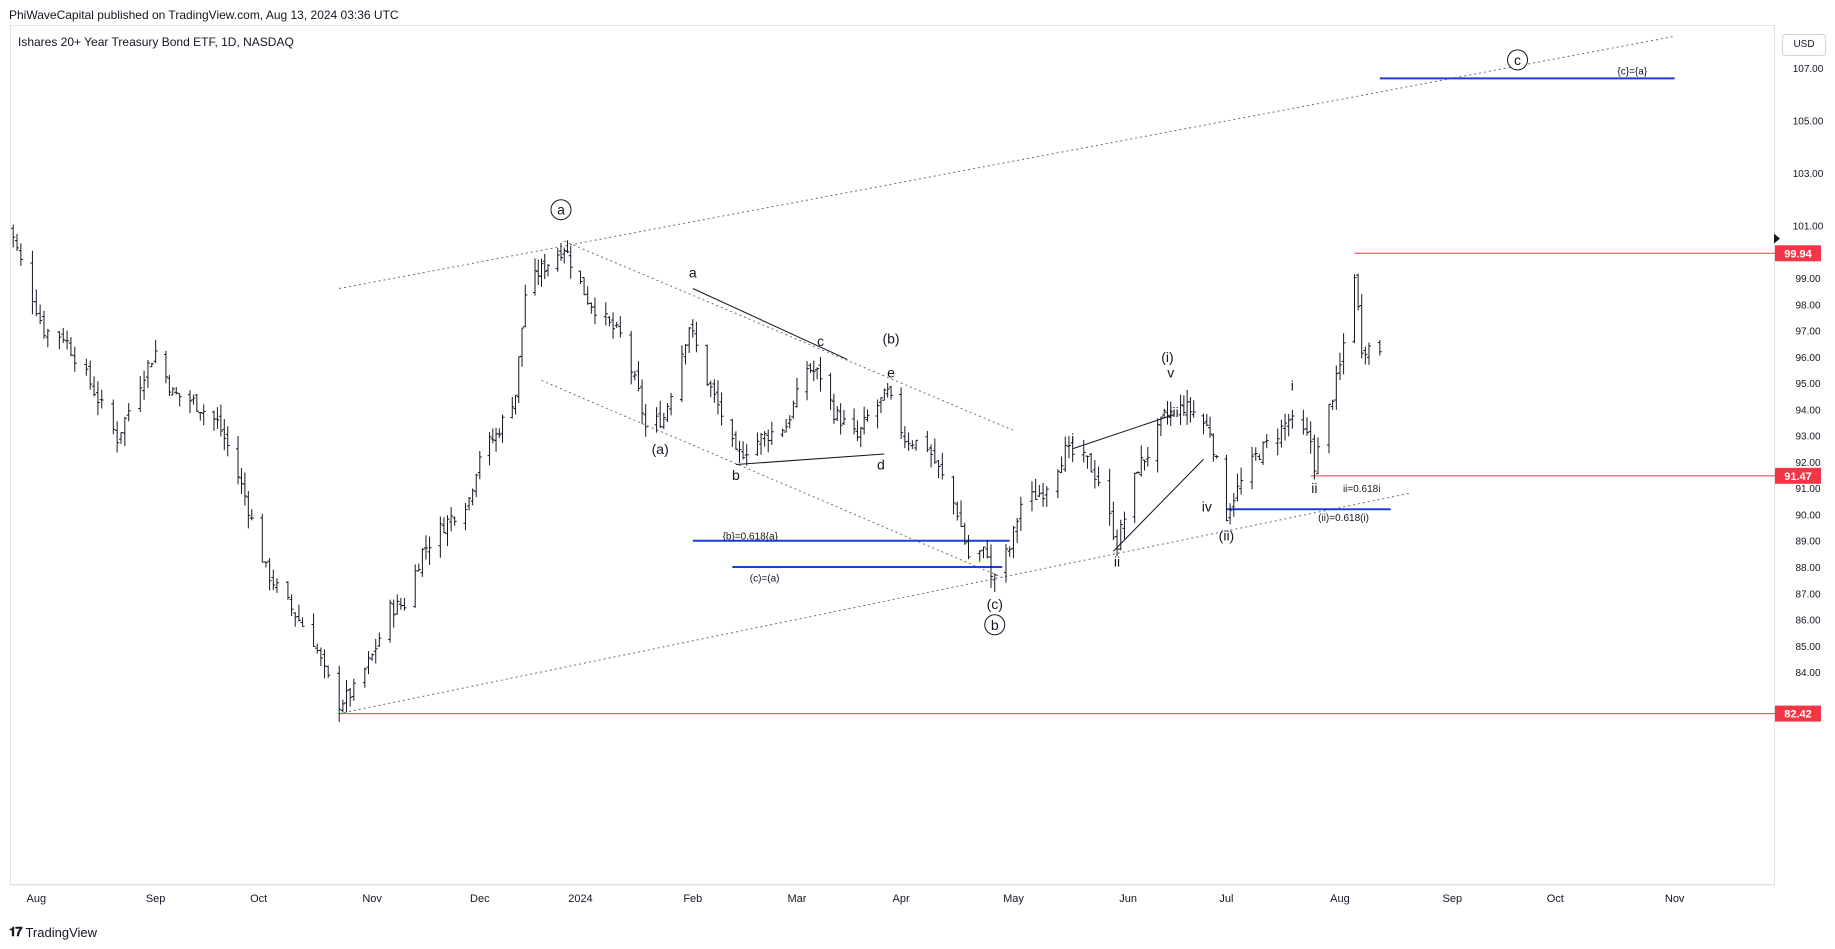  What do you see at coordinates (874, 603) in the screenshot?
I see `trendline-channel-bottom` at bounding box center [874, 603].